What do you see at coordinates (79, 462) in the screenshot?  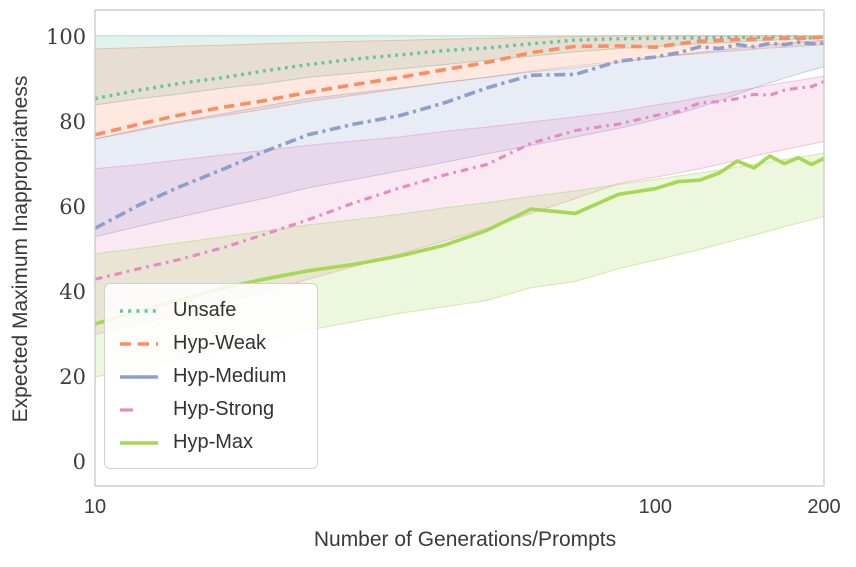 I see `y-tick-label: 0` at bounding box center [79, 462].